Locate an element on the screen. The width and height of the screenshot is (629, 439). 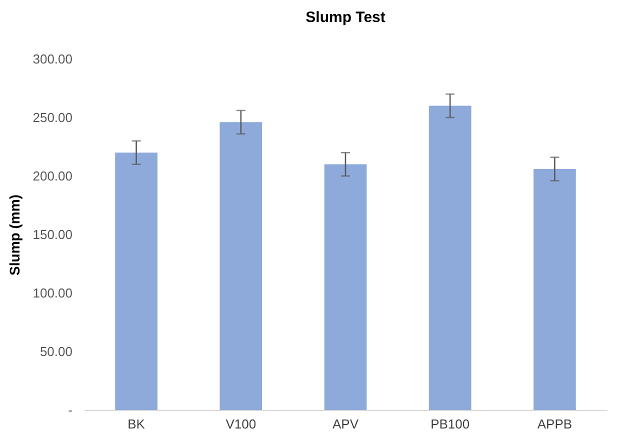
y-tick-label: 100.00 is located at coordinates (52, 293).